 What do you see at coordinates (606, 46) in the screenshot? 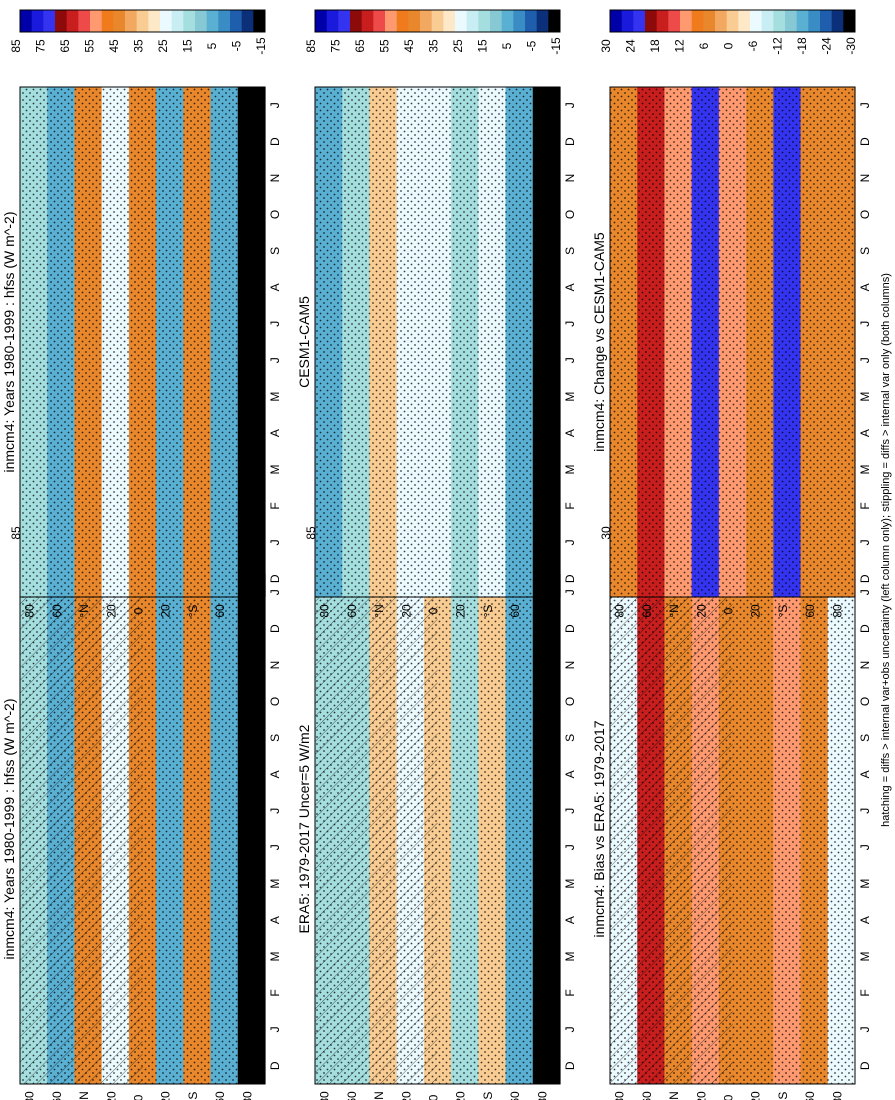
I see `colorbar-label: 30` at bounding box center [606, 46].